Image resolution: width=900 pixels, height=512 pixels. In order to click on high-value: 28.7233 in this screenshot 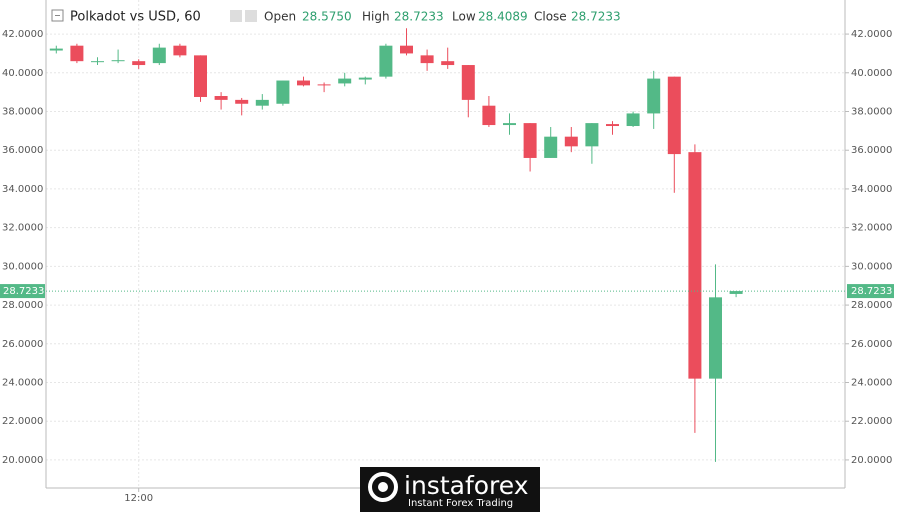, I will do `click(419, 17)`.